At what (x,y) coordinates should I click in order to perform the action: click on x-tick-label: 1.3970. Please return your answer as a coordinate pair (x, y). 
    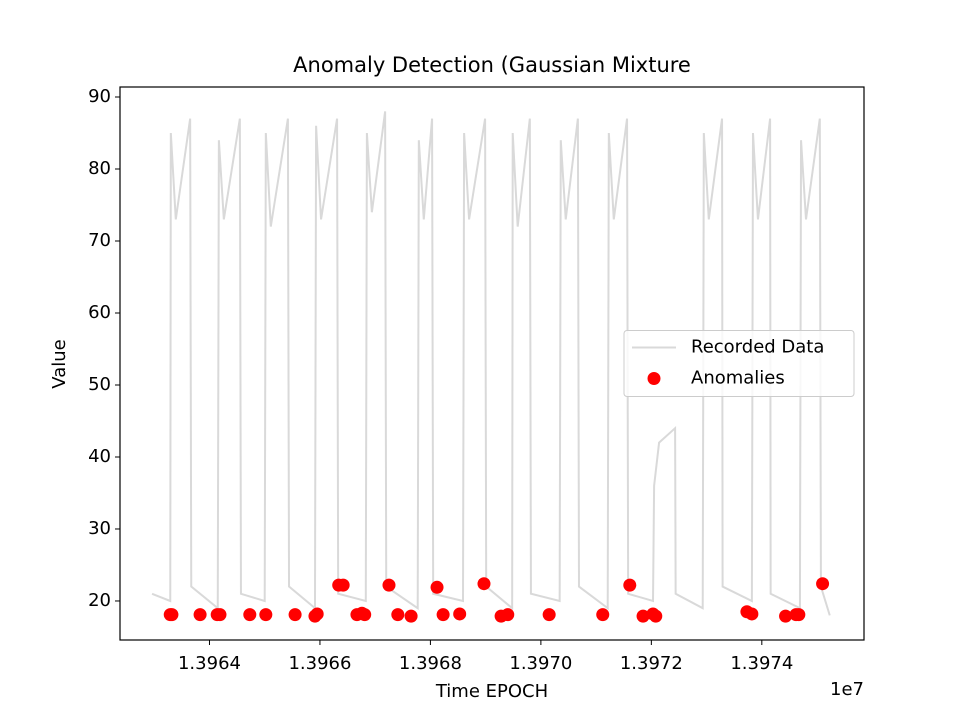
    Looking at the image, I should click on (540, 663).